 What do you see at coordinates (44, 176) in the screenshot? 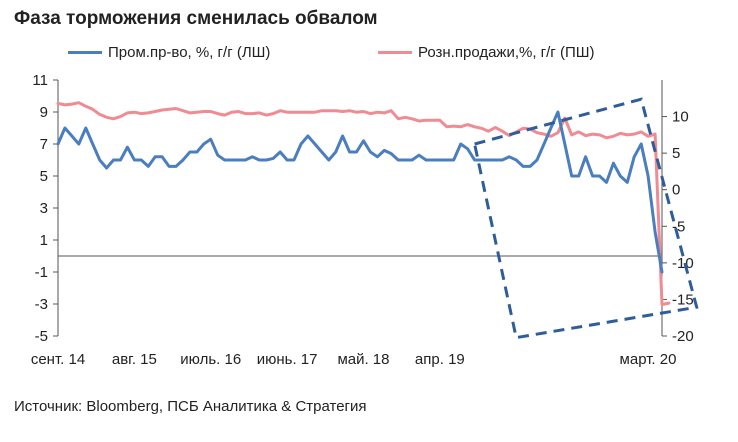
I see `left-axis-tick-label: 5` at bounding box center [44, 176].